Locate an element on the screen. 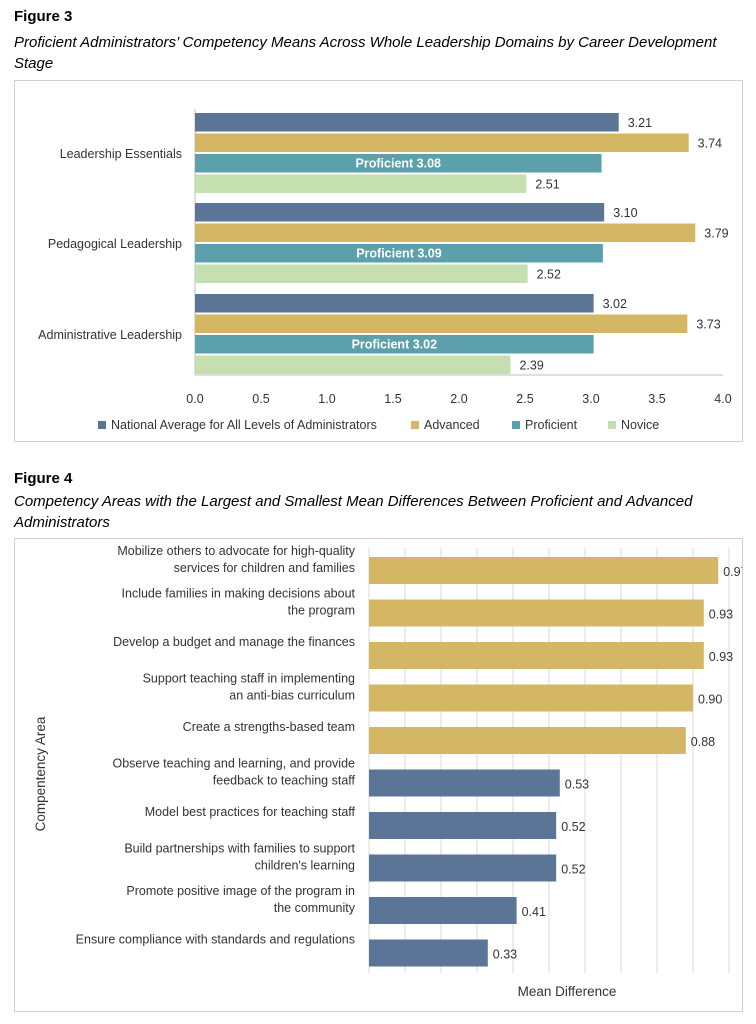 The height and width of the screenshot is (1024, 756). category-label: the community is located at coordinates (315, 908).